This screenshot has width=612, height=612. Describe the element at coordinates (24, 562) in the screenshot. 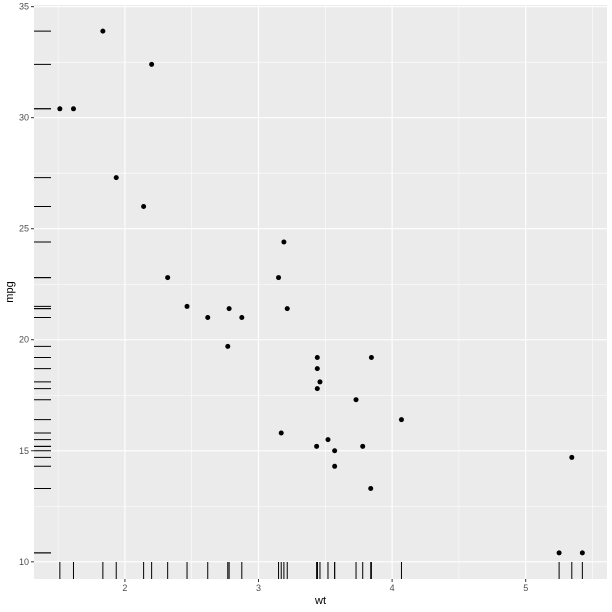

I see `y-tick-label: 10` at that location.